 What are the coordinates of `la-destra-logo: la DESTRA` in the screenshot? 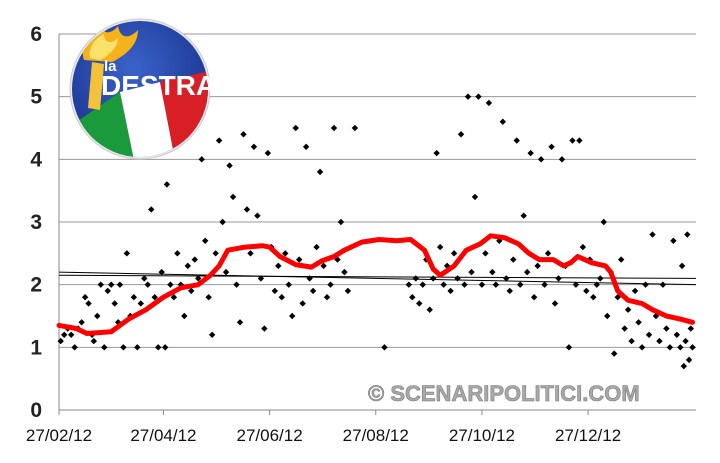 It's located at (142, 89).